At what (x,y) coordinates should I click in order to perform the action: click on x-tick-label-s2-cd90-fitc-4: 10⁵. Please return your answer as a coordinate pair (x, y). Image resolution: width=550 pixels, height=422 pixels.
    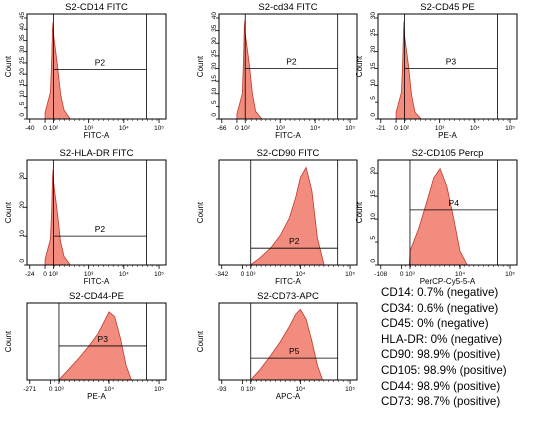
    Looking at the image, I should click on (350, 274).